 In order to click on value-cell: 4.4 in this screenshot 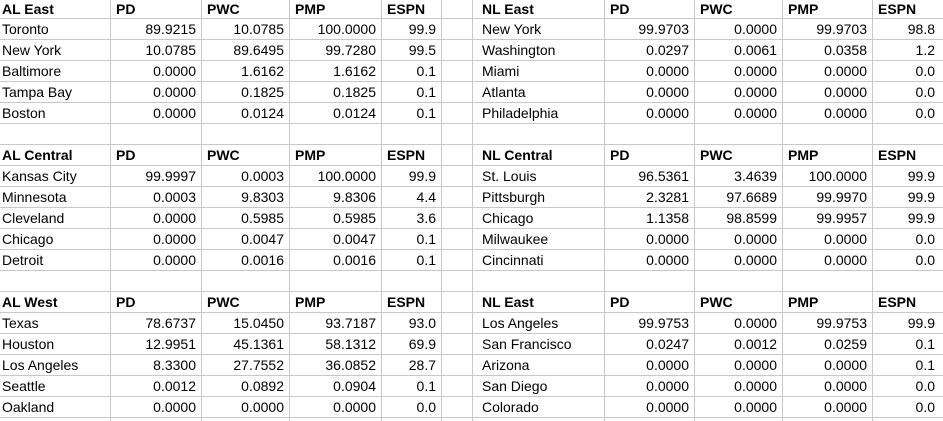, I will do `click(412, 197)`.